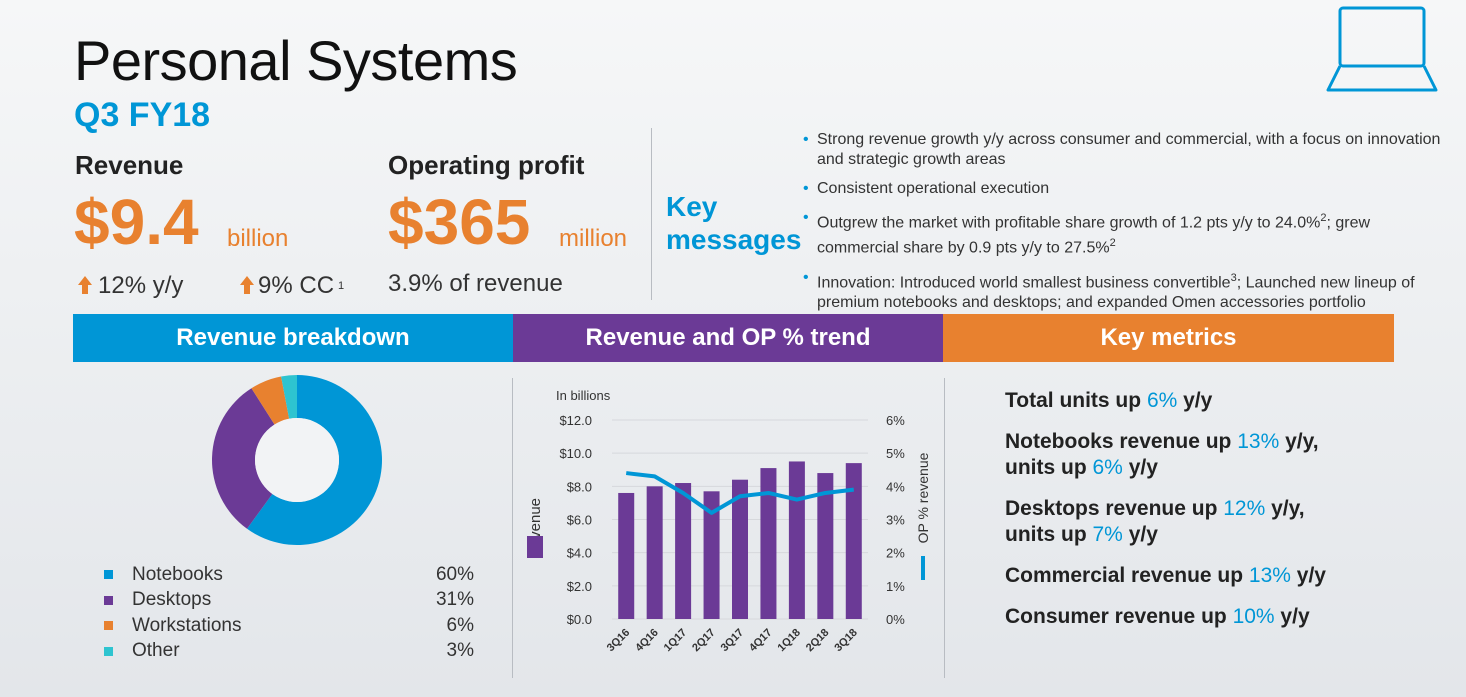  Describe the element at coordinates (460, 651) in the screenshot. I see `legend-value: 3%` at that location.